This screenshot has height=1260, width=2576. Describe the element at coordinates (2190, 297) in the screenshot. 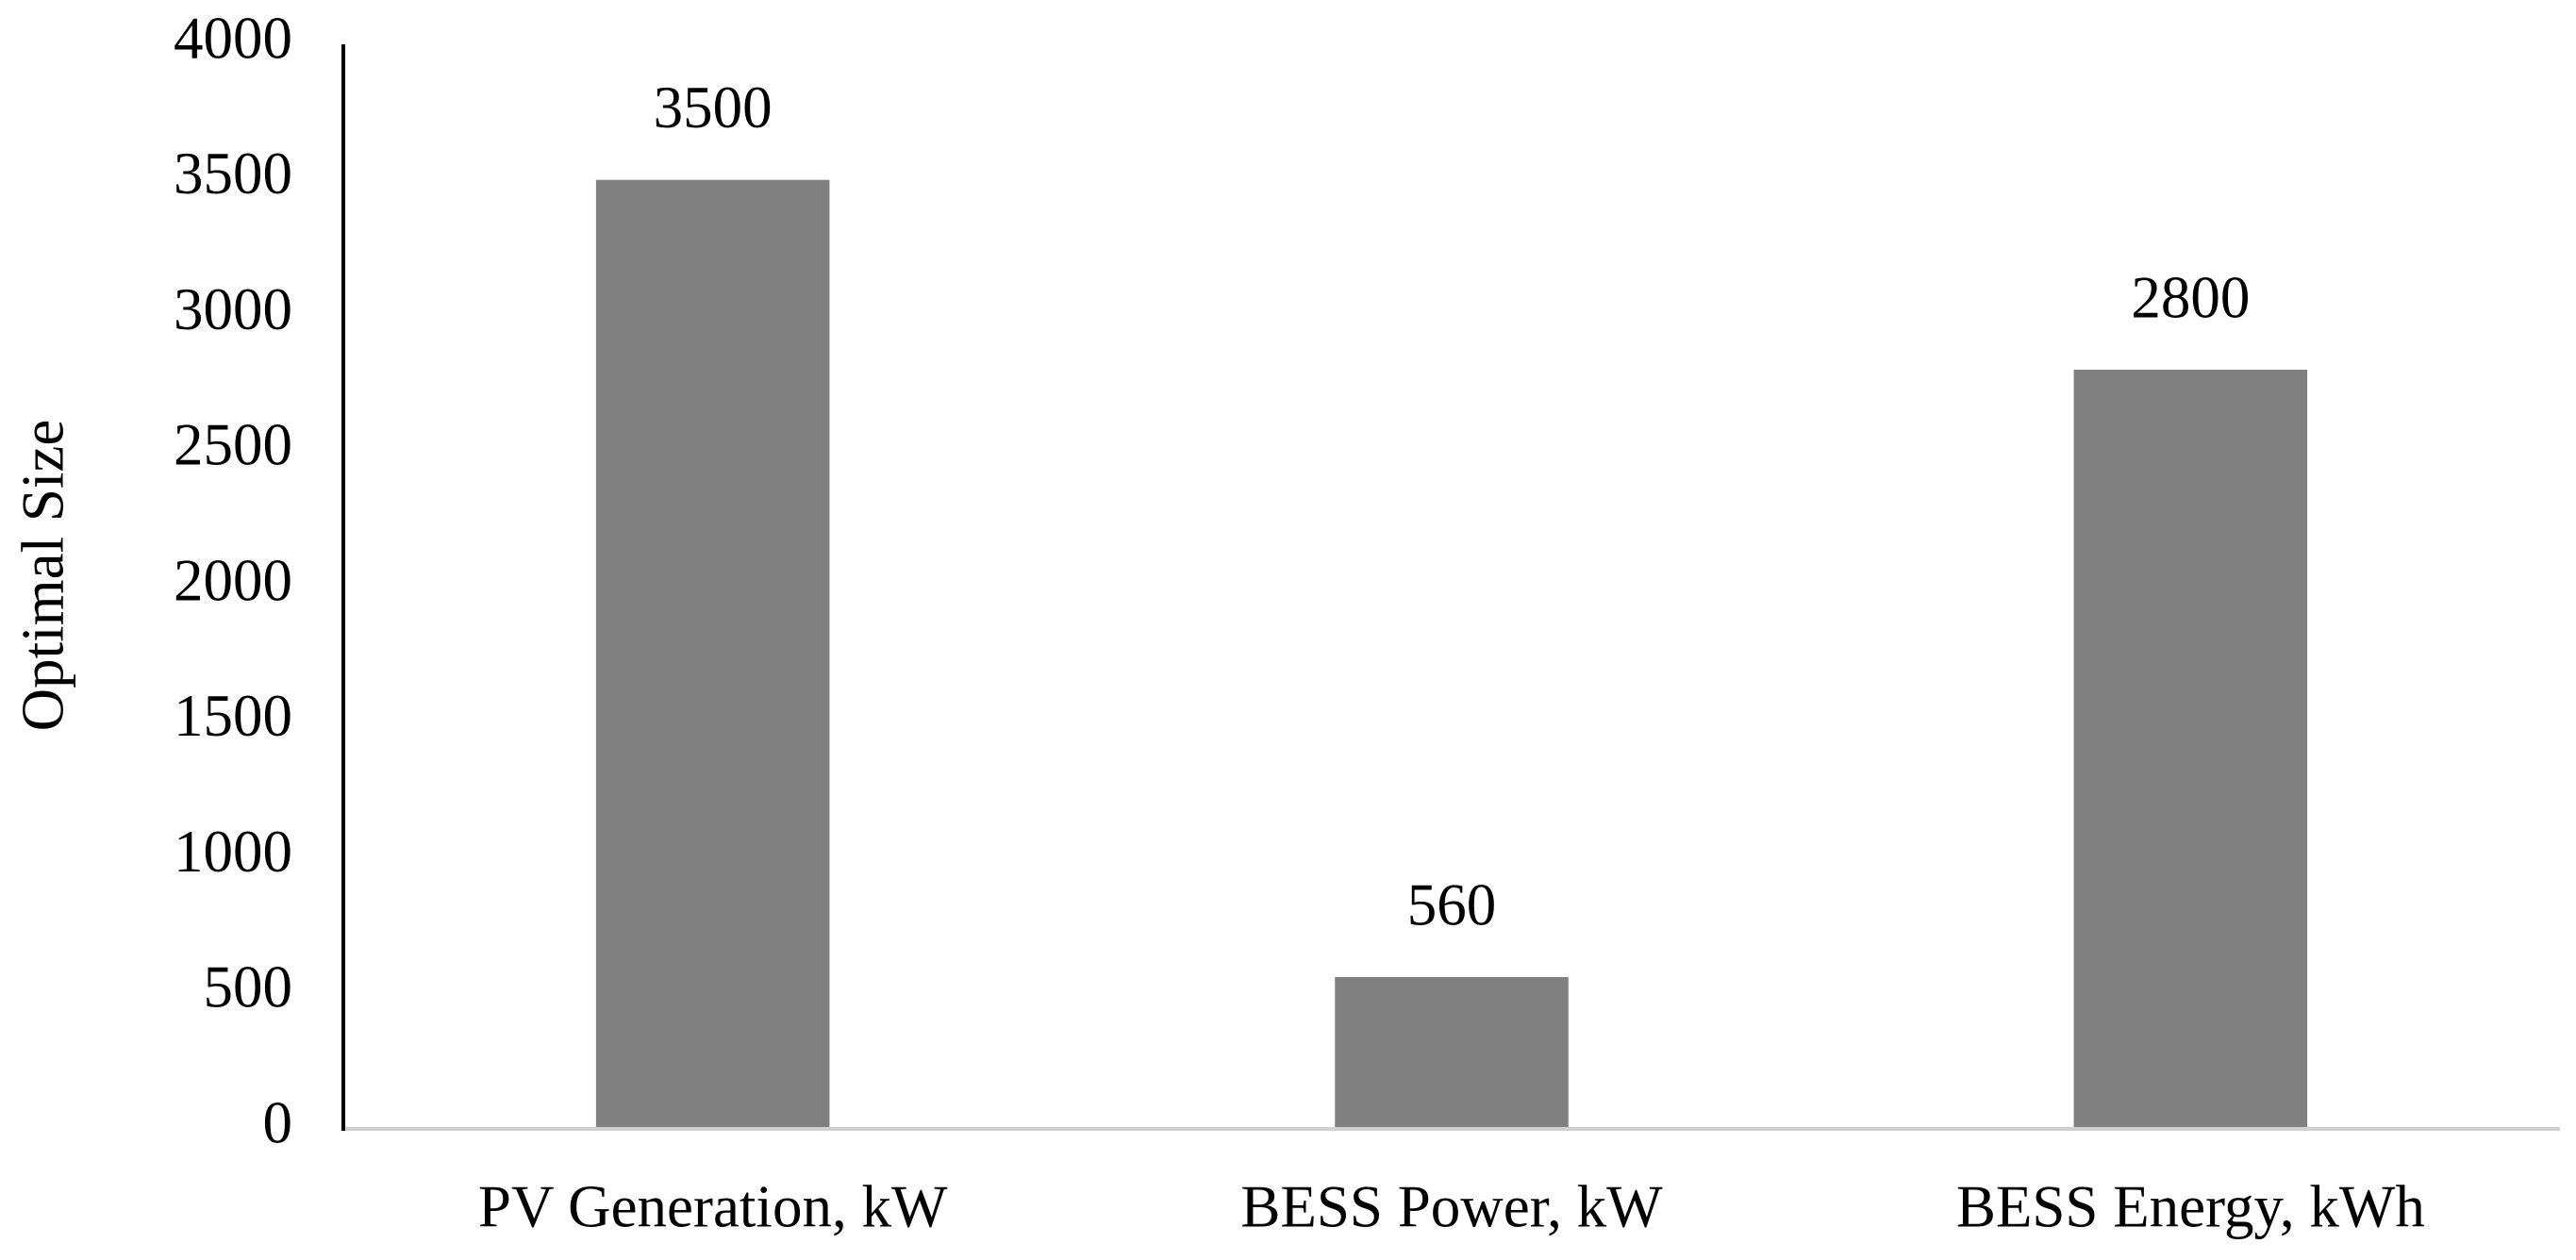

I see `value-label: 2800` at that location.